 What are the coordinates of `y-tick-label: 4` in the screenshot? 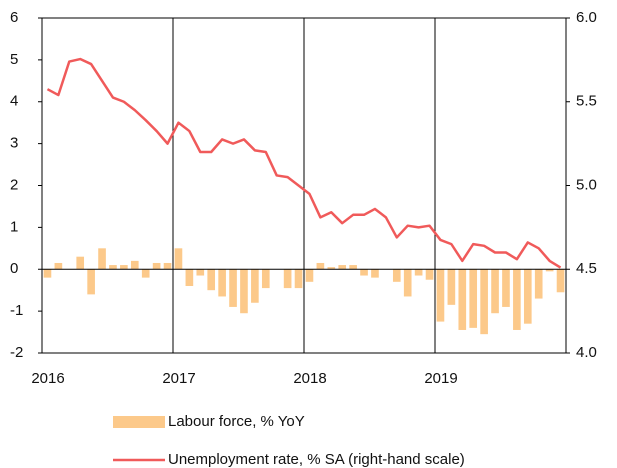 It's located at (14, 101).